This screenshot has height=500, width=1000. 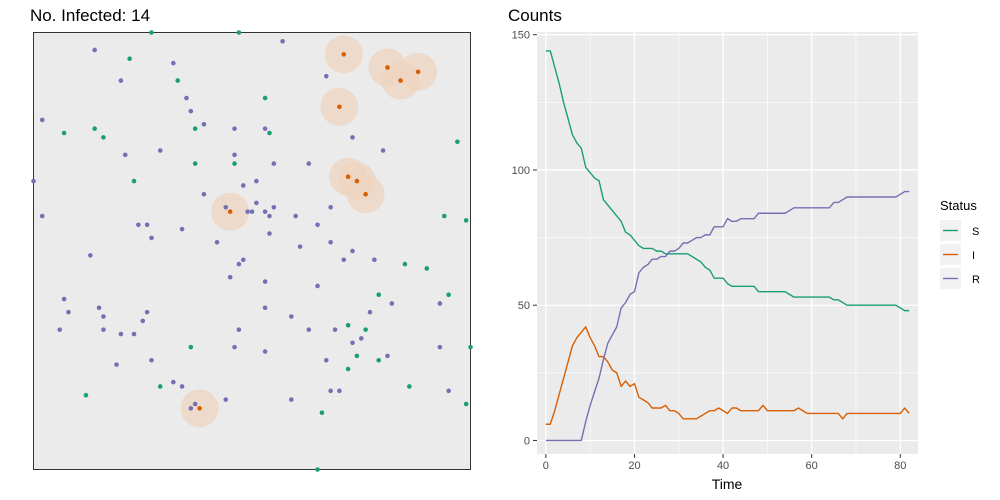 I want to click on right-panel-title: Counts, so click(x=535, y=15).